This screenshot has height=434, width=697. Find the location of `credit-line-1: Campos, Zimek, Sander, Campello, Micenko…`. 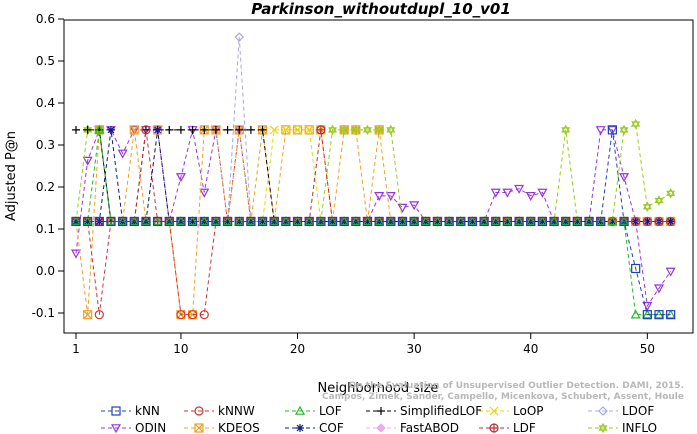

credit-line-1: Campos, Zimek, Sander, Campello, Micenko… is located at coordinates (503, 397).